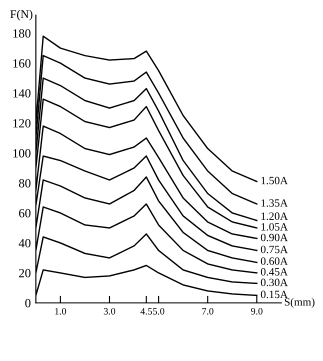  I want to click on series-label: 1.05A, so click(274, 227).